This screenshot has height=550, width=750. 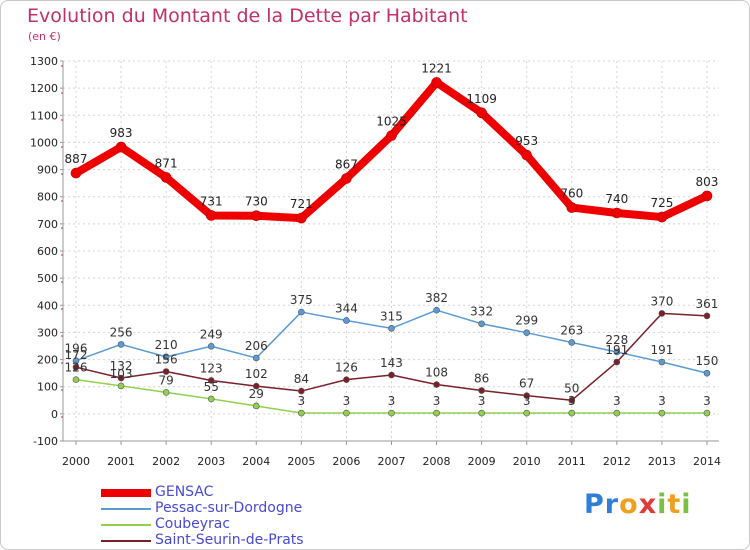 I want to click on data-label: 150, so click(x=707, y=361).